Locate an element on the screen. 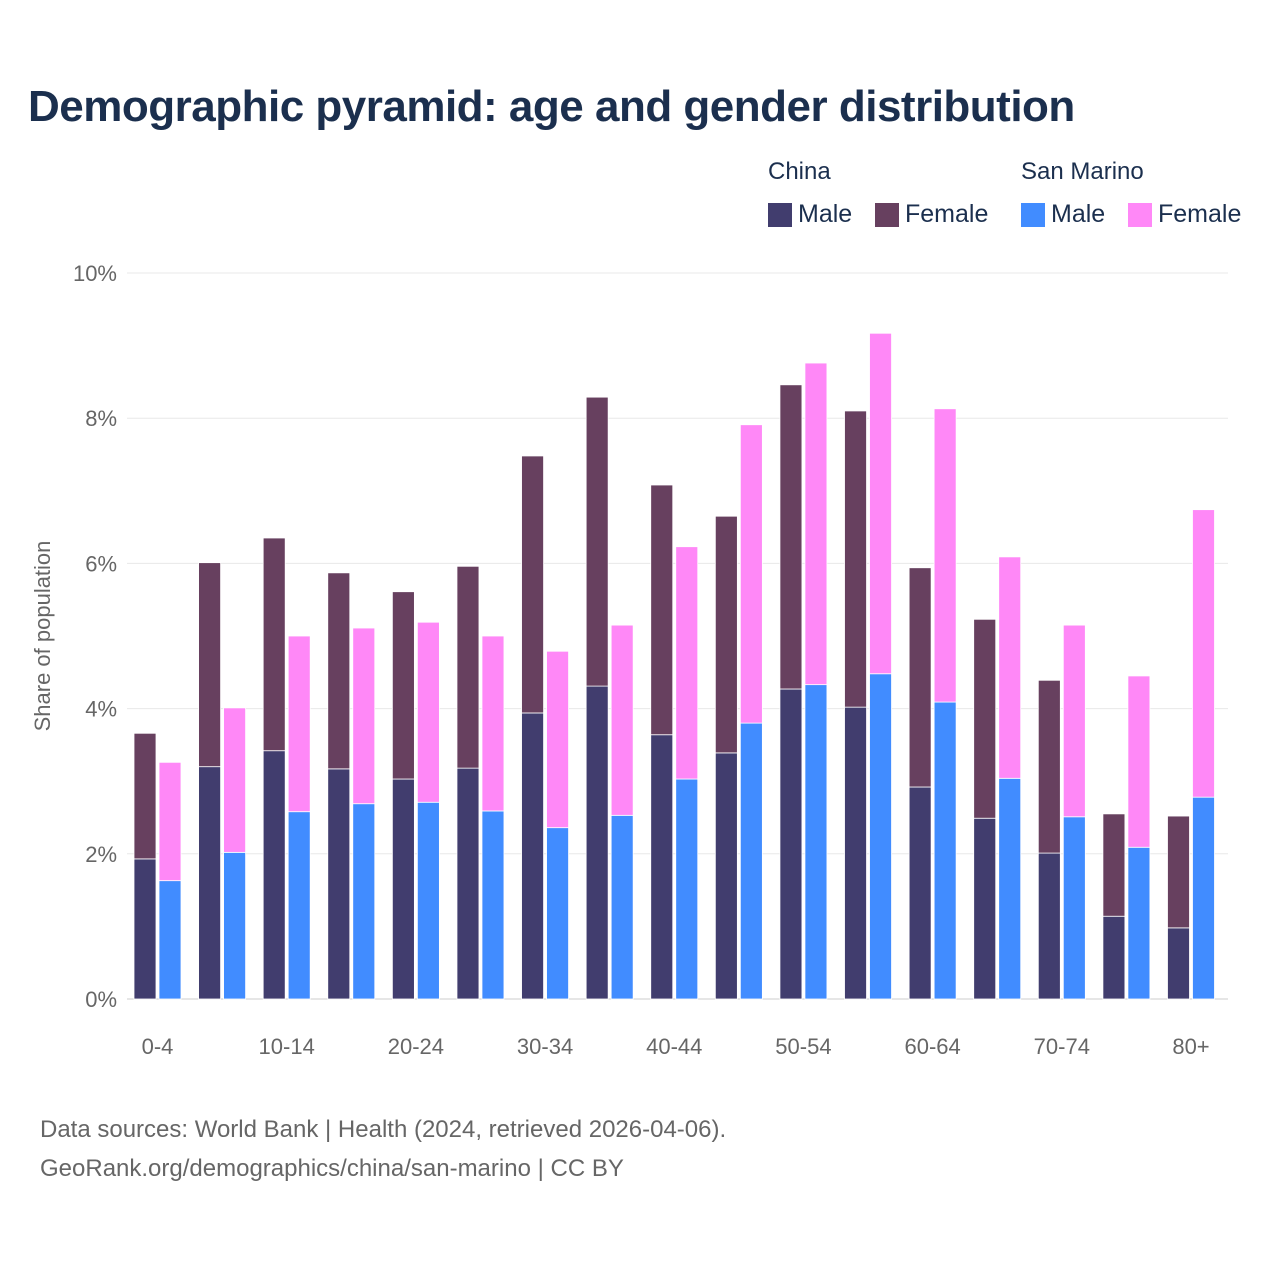 The image size is (1280, 1280). x-tick-label: 40-44 is located at coordinates (674, 1046).